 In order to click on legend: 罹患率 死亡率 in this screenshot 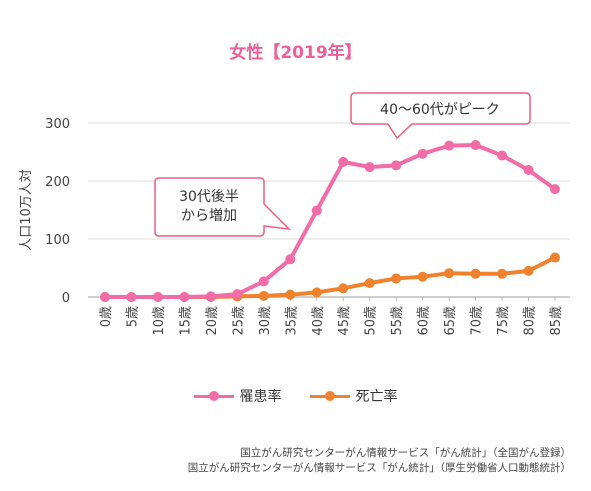, I will do `click(295, 396)`.